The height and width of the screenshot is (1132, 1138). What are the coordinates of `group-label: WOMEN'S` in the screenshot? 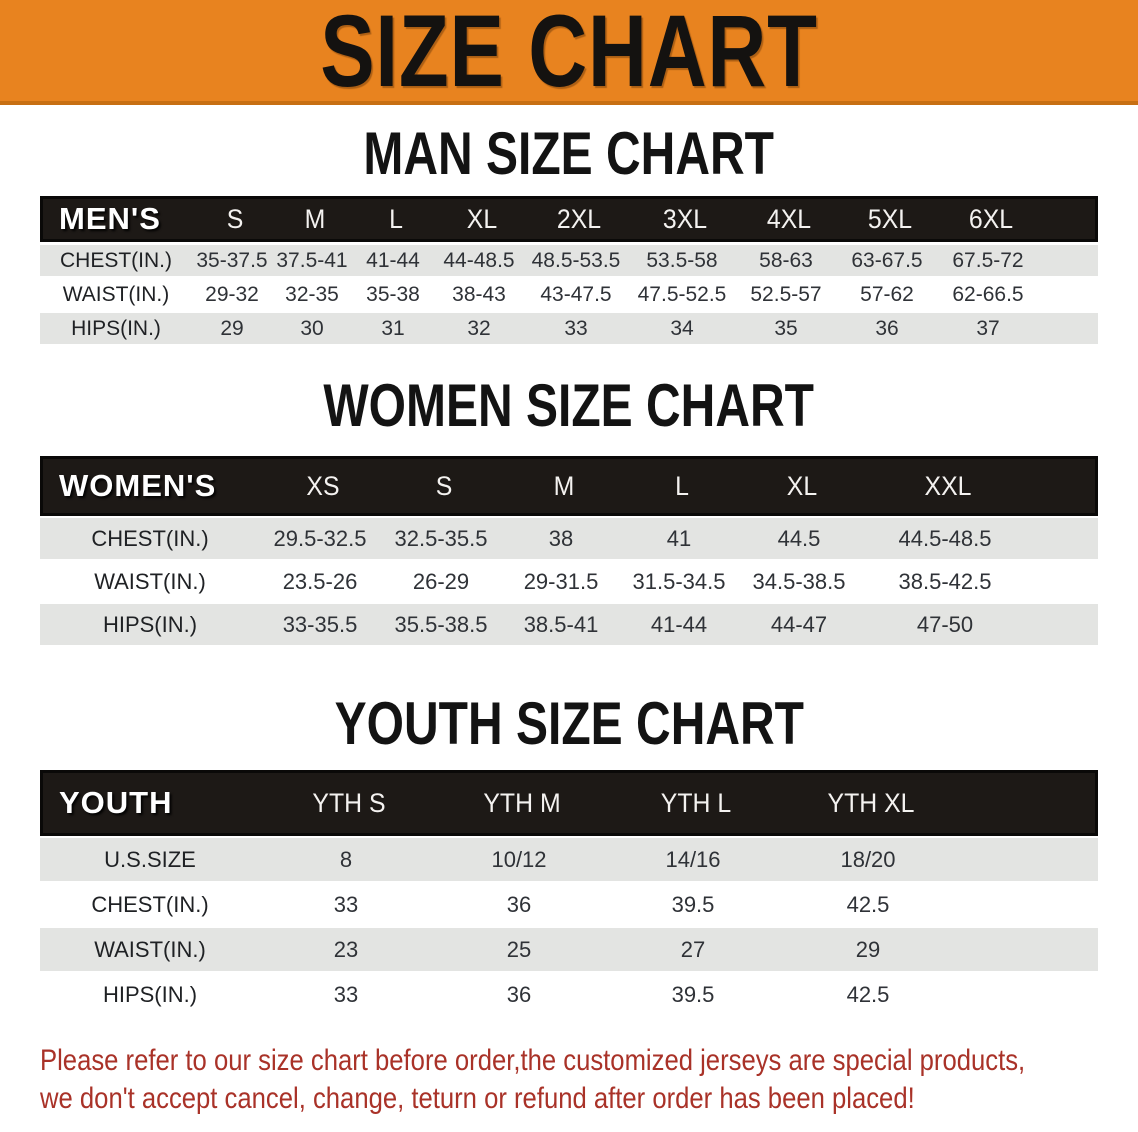 It's located at (138, 485).